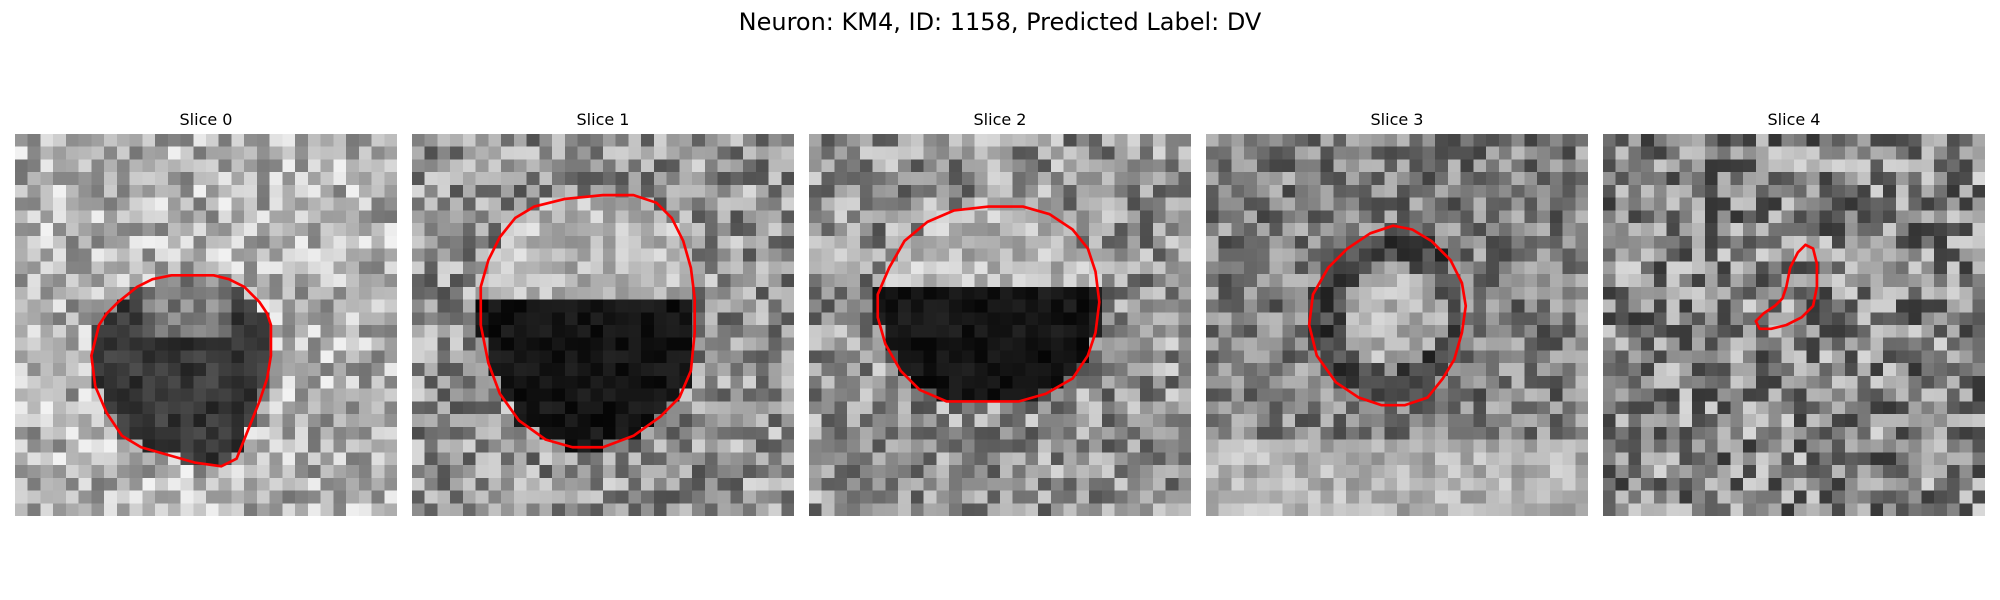 The image size is (2000, 600). What do you see at coordinates (1000, 119) in the screenshot?
I see `slice-title-2: Slice 2` at bounding box center [1000, 119].